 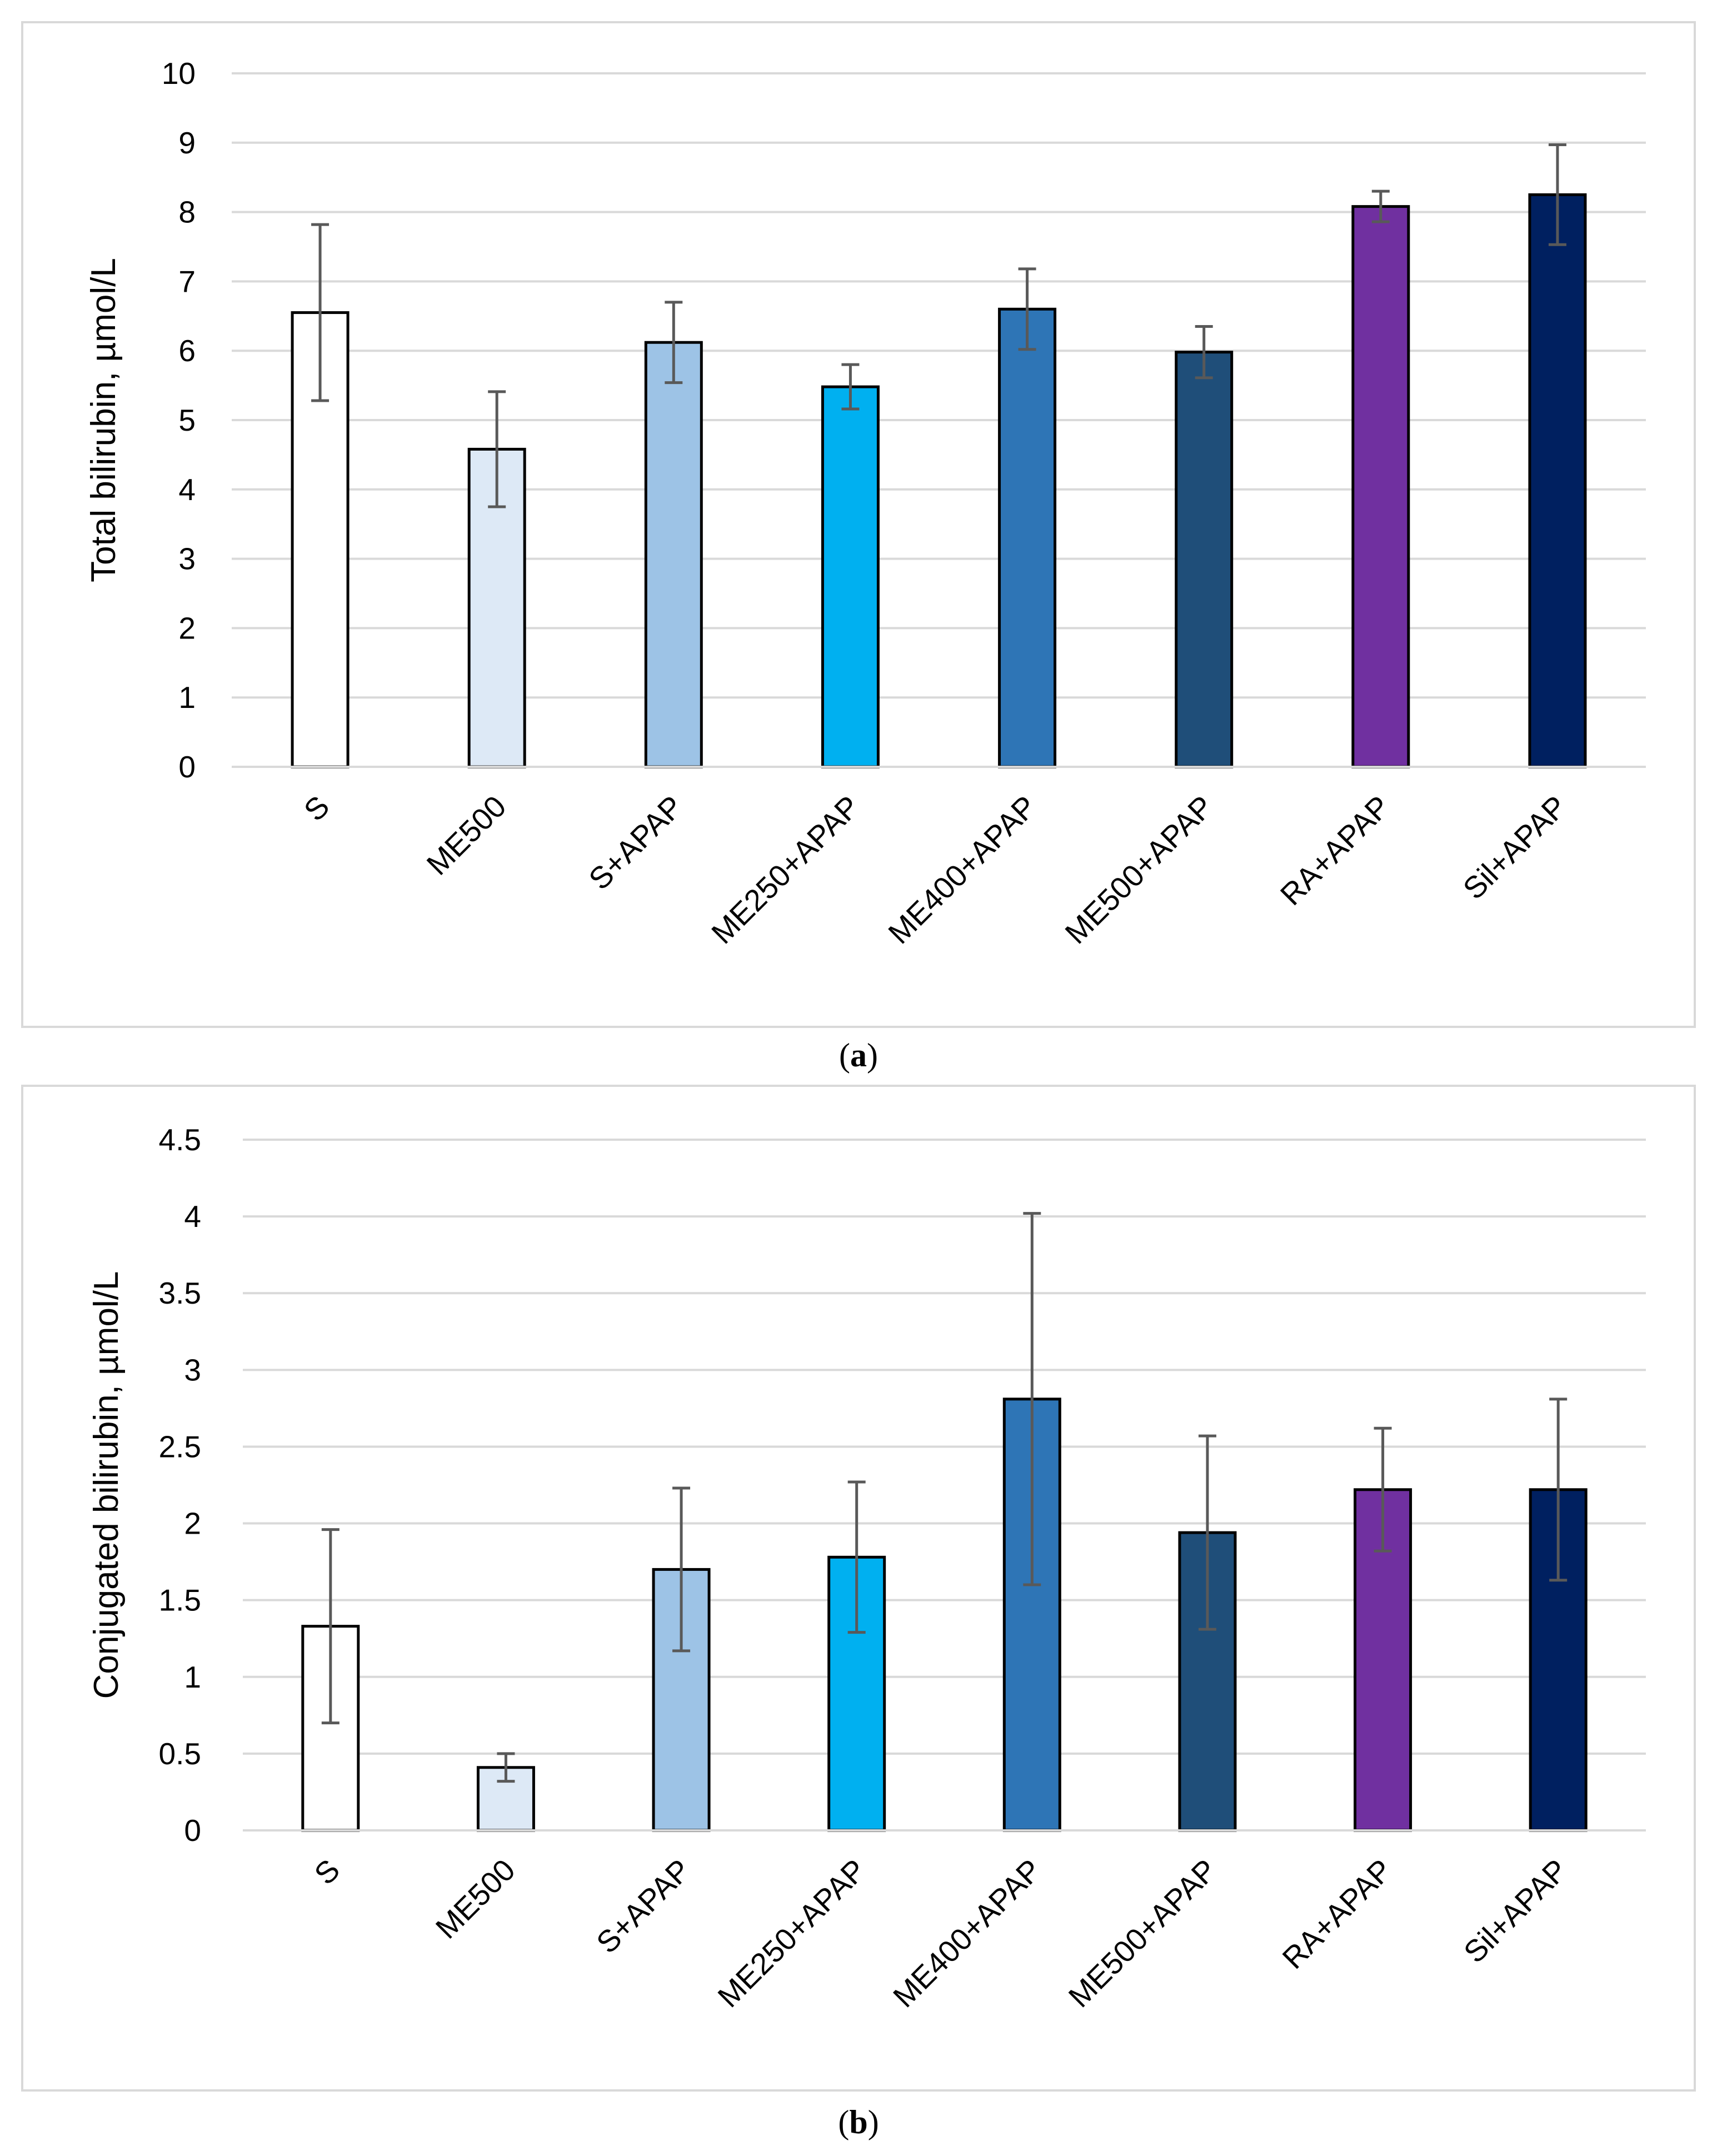 What do you see at coordinates (180, 1139) in the screenshot?
I see `y-tick-label: 4.5` at bounding box center [180, 1139].